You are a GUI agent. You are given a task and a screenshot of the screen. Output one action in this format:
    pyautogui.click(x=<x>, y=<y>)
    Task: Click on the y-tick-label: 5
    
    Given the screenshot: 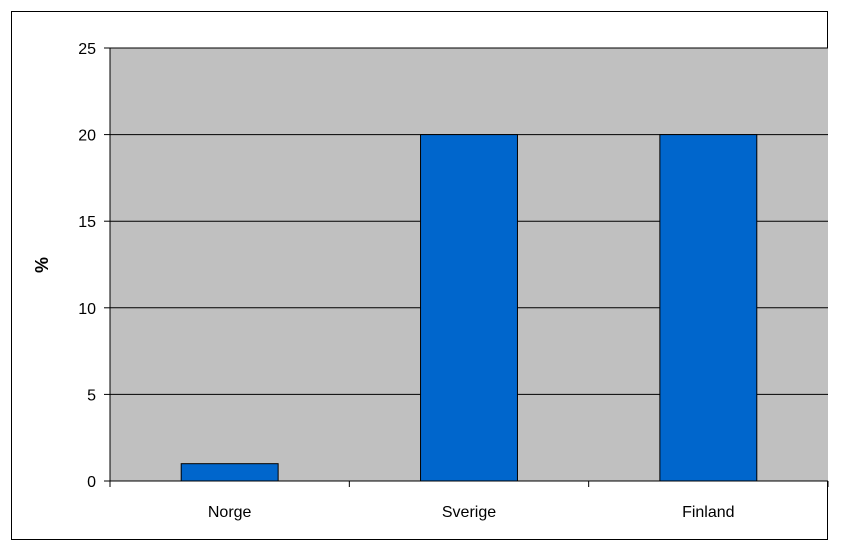 What is the action you would take?
    pyautogui.click(x=91, y=395)
    